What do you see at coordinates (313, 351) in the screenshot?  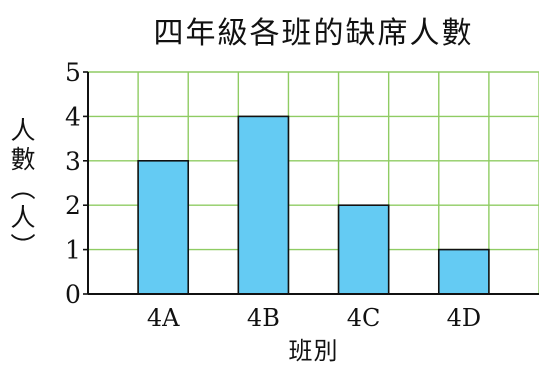 I see `x-axis-label: 班別` at bounding box center [313, 351].